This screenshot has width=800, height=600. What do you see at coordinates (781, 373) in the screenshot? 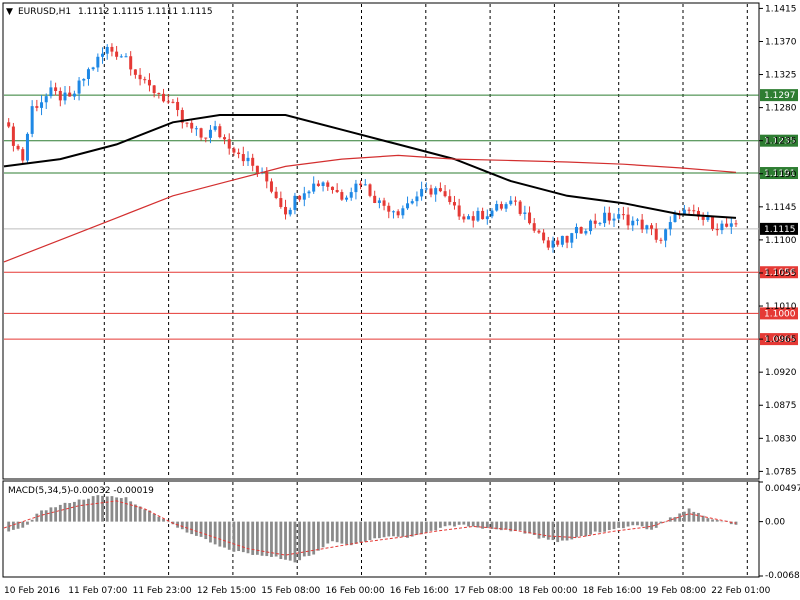
I see `y-tick-label: 1.0920` at bounding box center [781, 373].